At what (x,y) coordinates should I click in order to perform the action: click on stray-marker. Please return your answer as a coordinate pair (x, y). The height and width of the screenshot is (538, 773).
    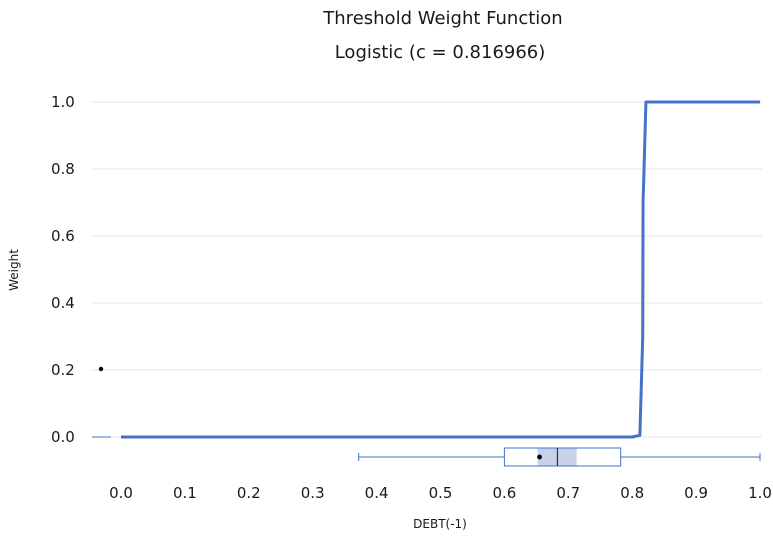
    Looking at the image, I should click on (101, 369).